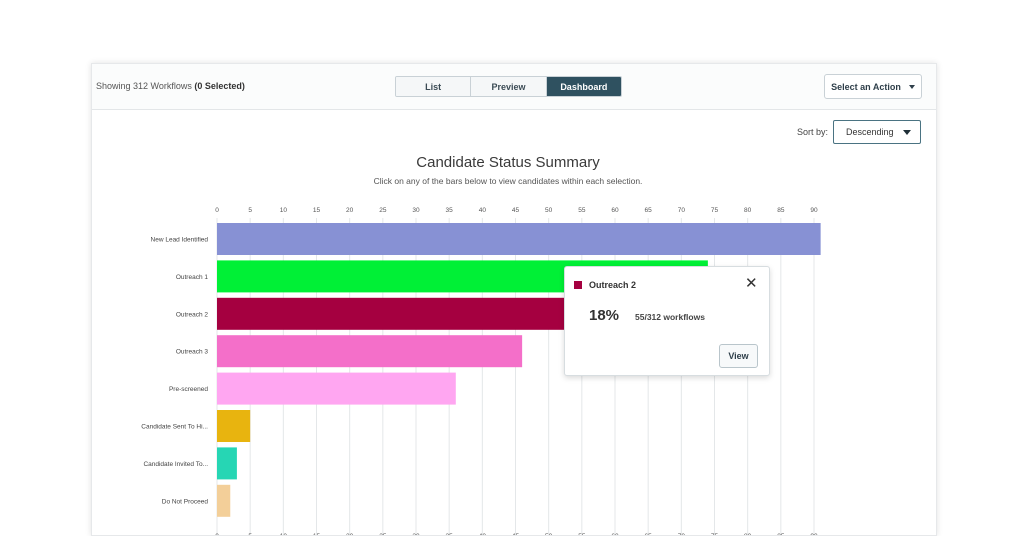 The width and height of the screenshot is (1024, 536). What do you see at coordinates (284, 210) in the screenshot?
I see `x-tick-label: 10` at bounding box center [284, 210].